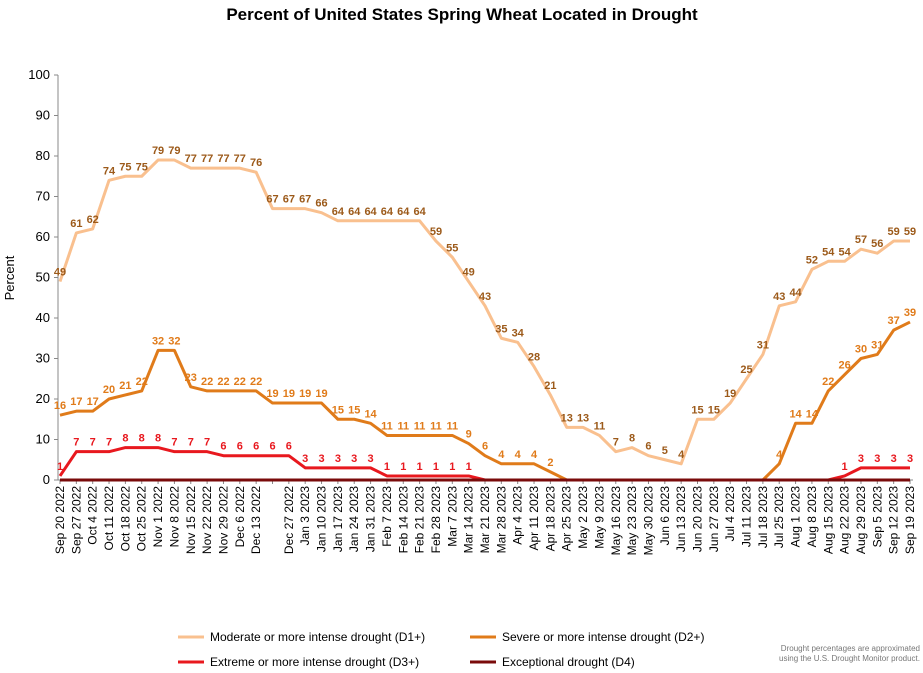 This screenshot has height=673, width=923. What do you see at coordinates (338, 410) in the screenshot?
I see `data-label: 15` at bounding box center [338, 410].